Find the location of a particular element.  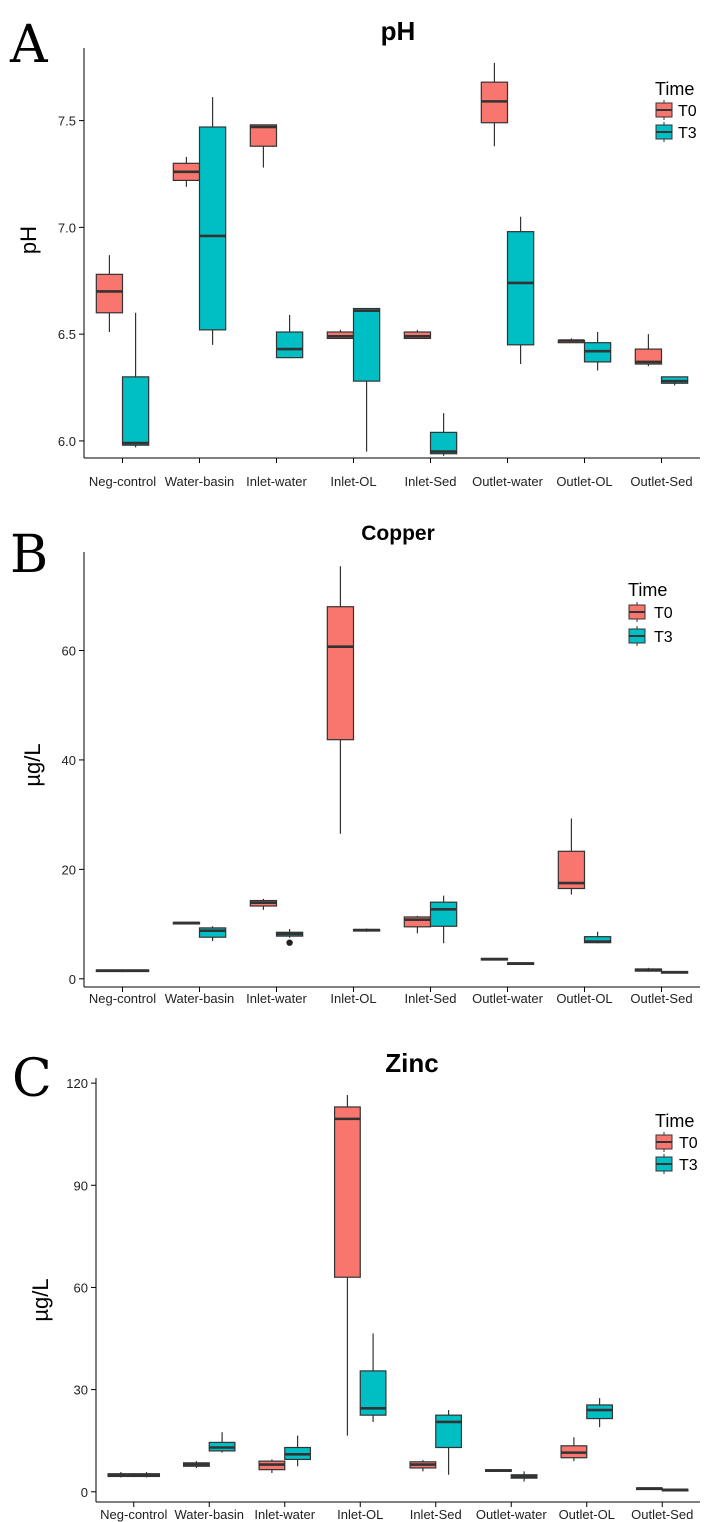

y-tick-label: 6.5 is located at coordinates (67, 334).